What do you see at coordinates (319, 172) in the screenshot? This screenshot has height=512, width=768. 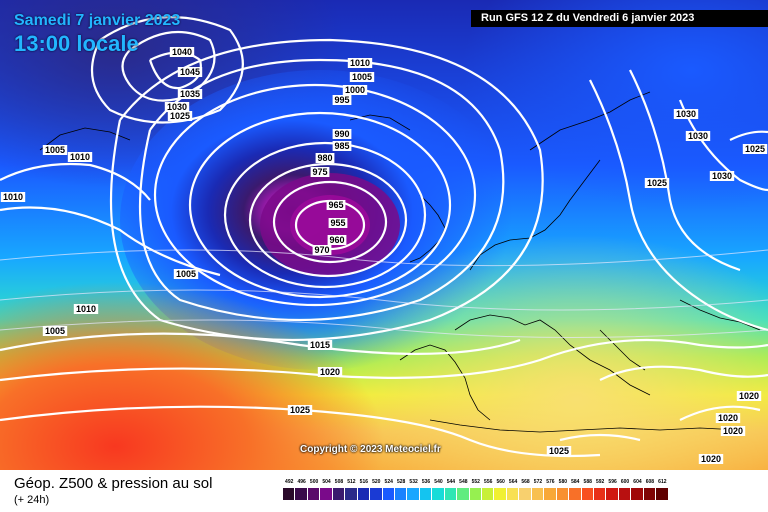 I see `pressure-label: 975` at bounding box center [319, 172].